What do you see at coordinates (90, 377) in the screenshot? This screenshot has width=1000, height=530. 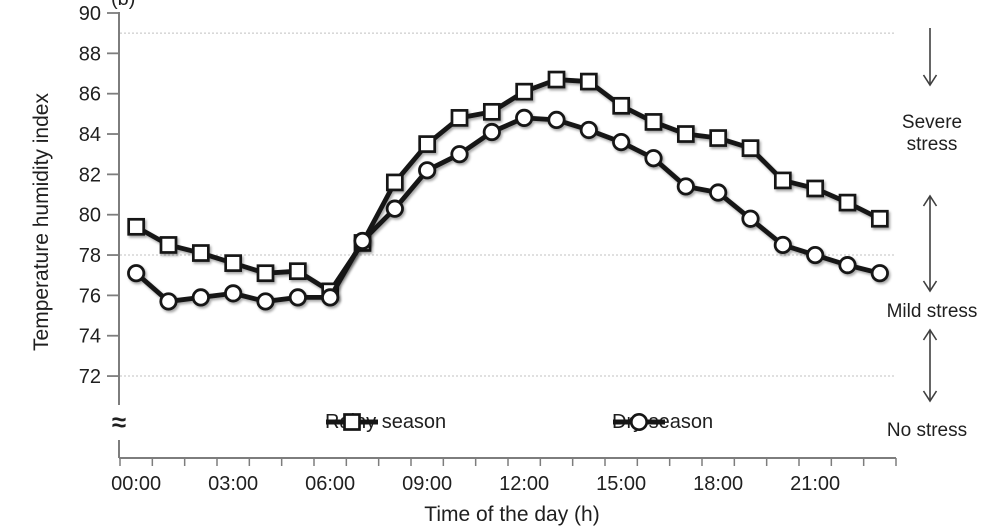 I see `y-tick-label: 72` at bounding box center [90, 377].